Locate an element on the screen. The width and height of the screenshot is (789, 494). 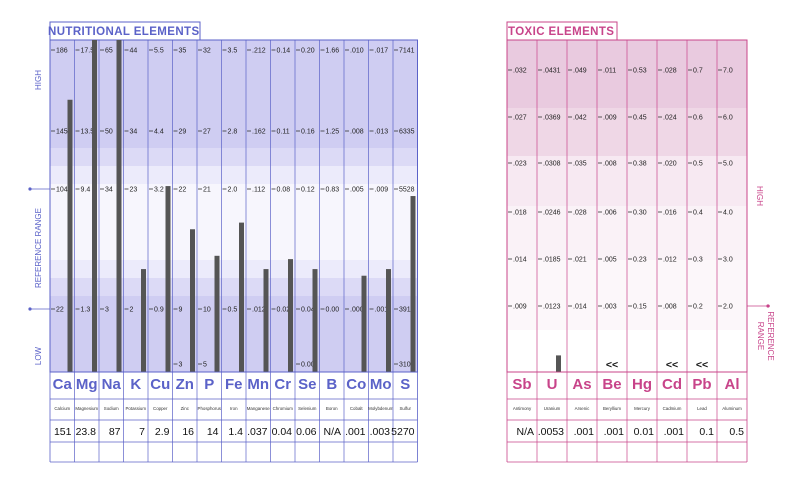
tick-label-Se: 0.16 is located at coordinates (308, 132).